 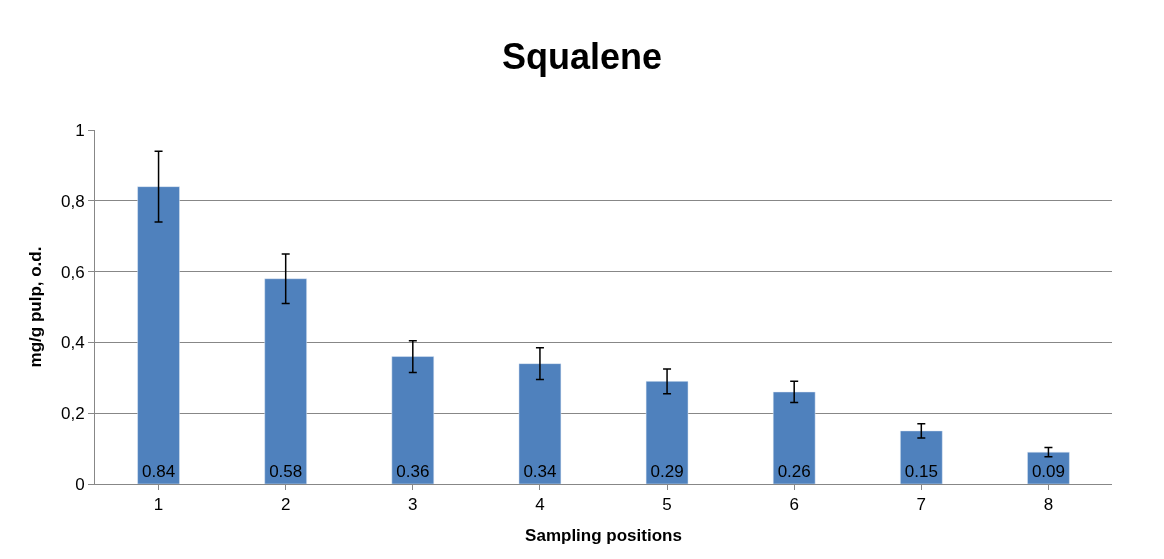 I want to click on y-tick-label: 0, so click(x=80, y=484).